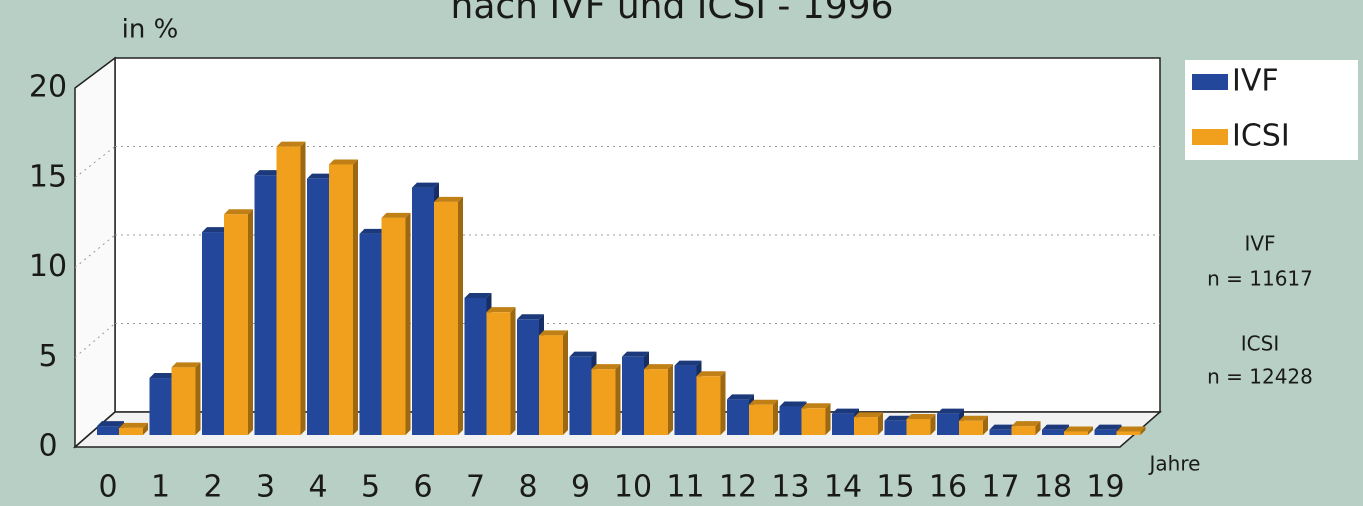  Describe the element at coordinates (1260, 279) in the screenshot. I see `annotation: n = 11617` at that location.